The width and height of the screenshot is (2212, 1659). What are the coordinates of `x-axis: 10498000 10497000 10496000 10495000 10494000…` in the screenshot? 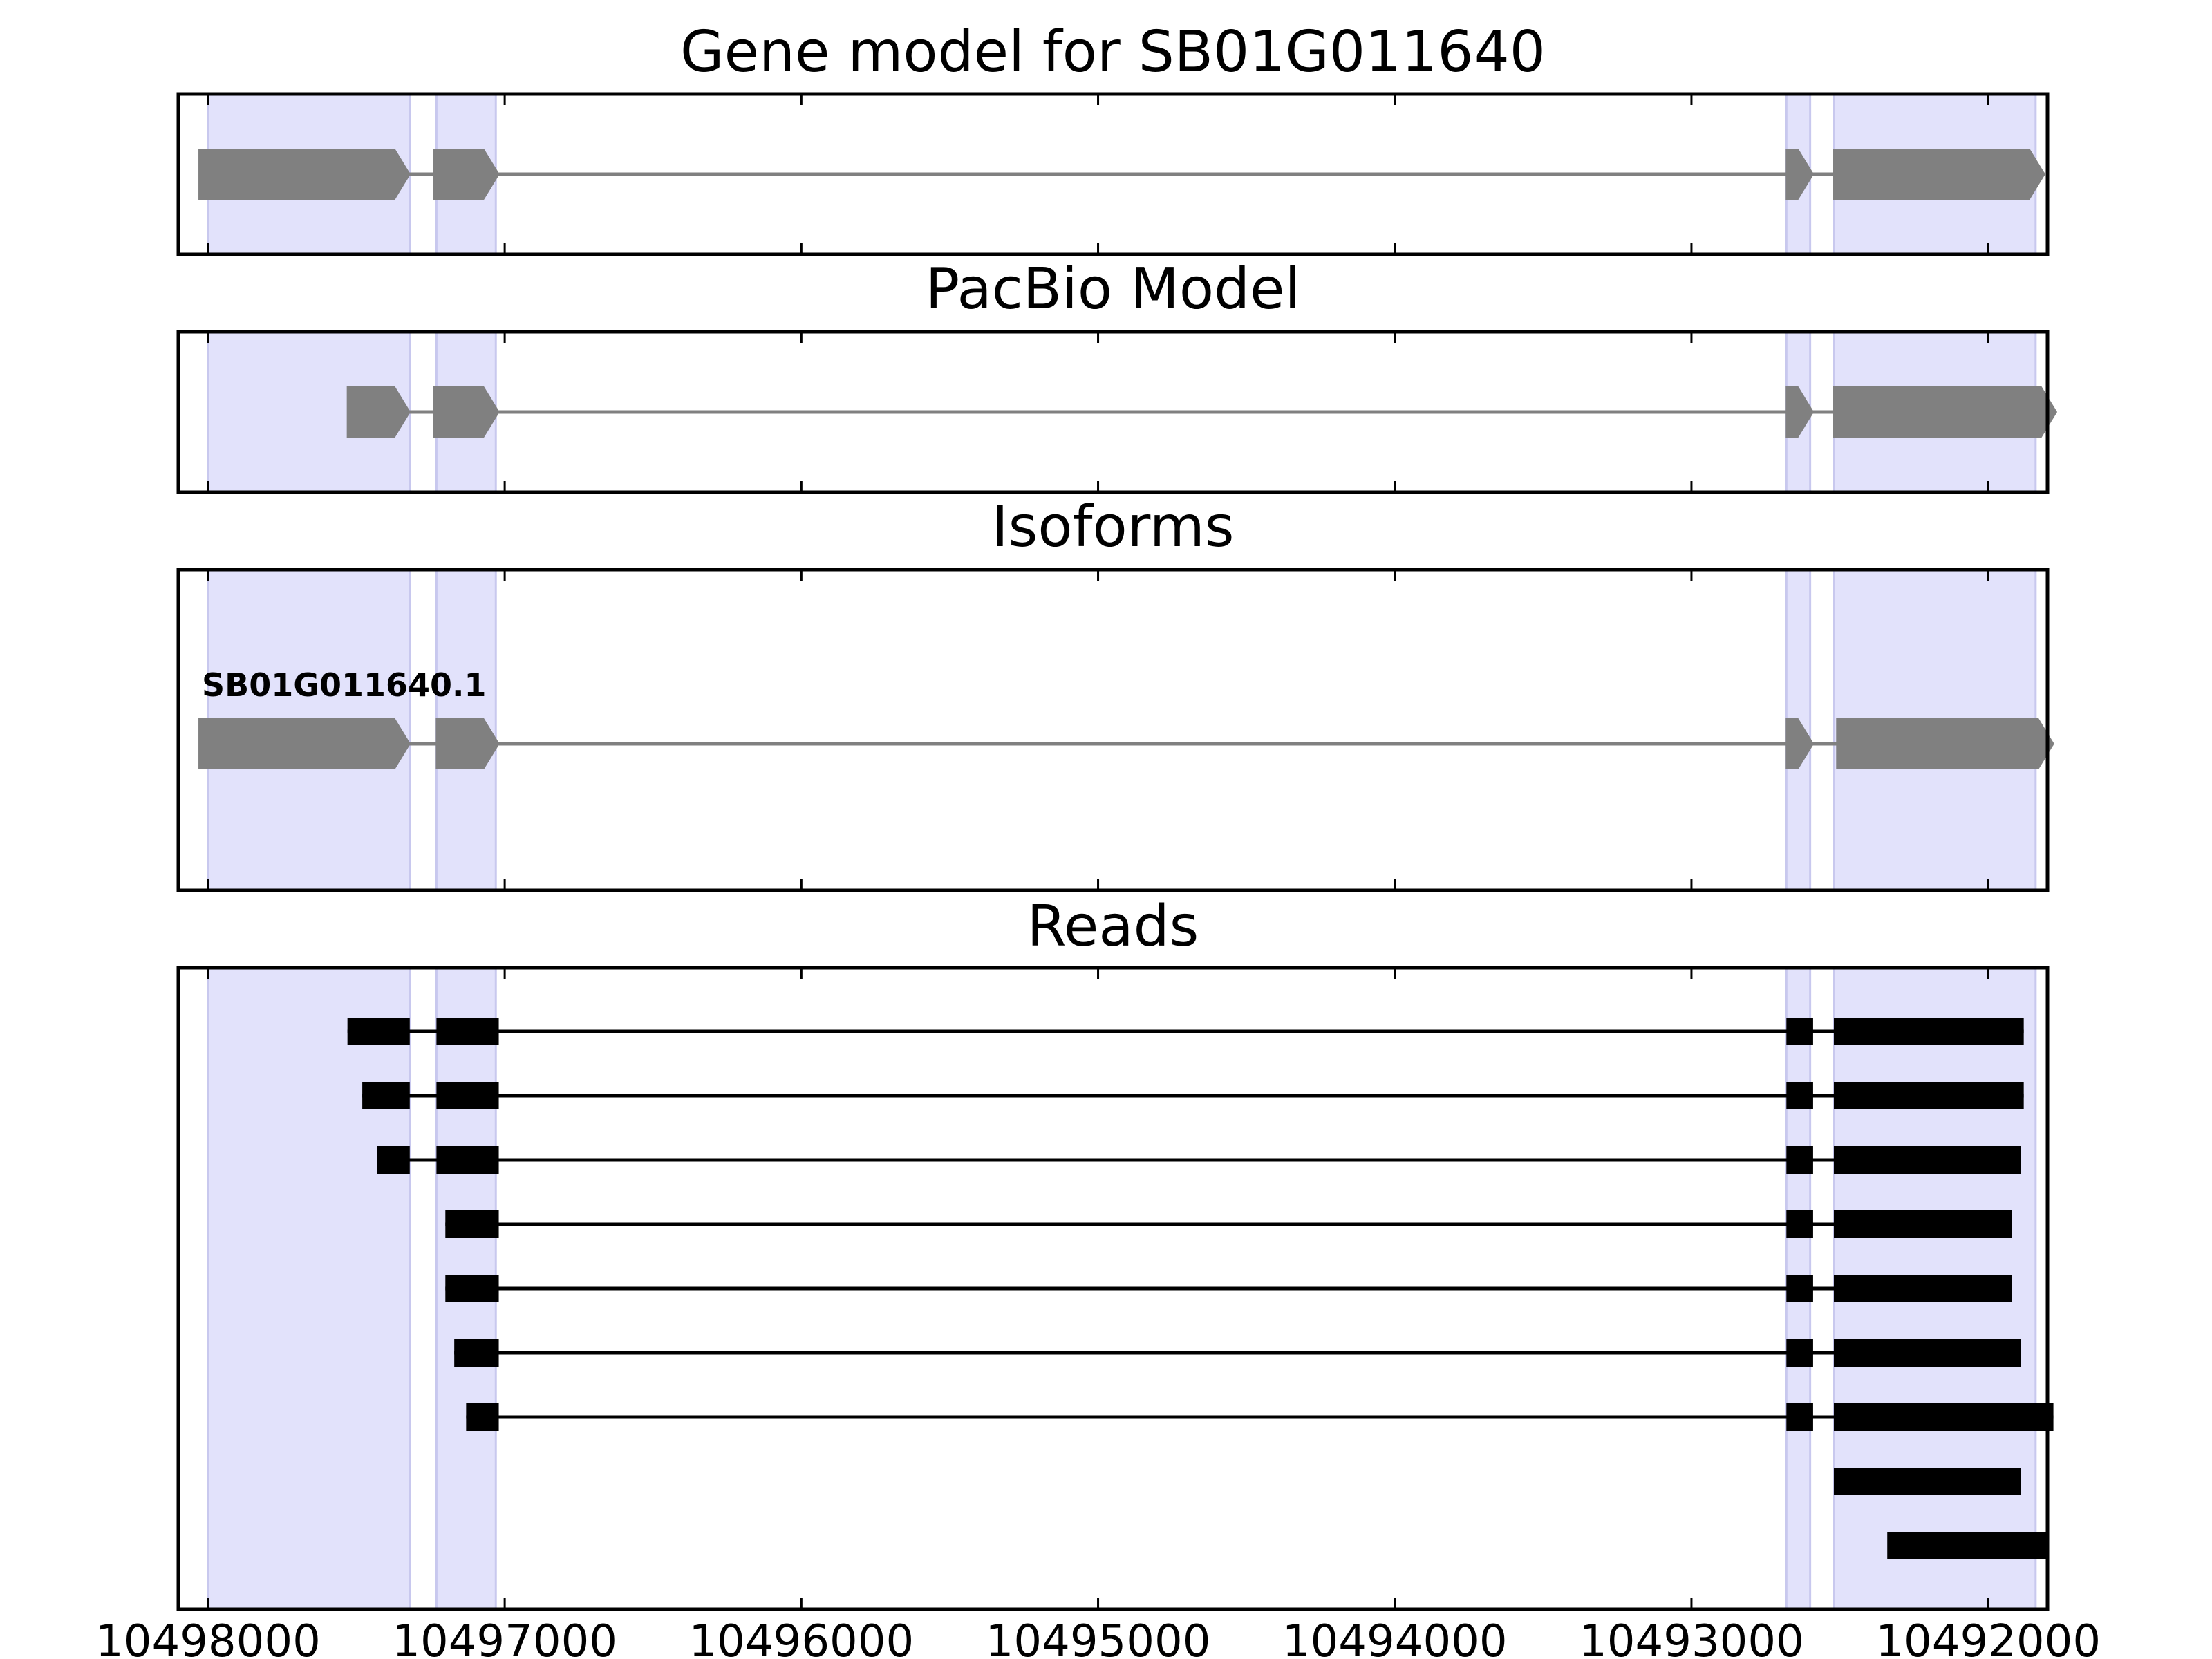 It's located at (1098, 1638).